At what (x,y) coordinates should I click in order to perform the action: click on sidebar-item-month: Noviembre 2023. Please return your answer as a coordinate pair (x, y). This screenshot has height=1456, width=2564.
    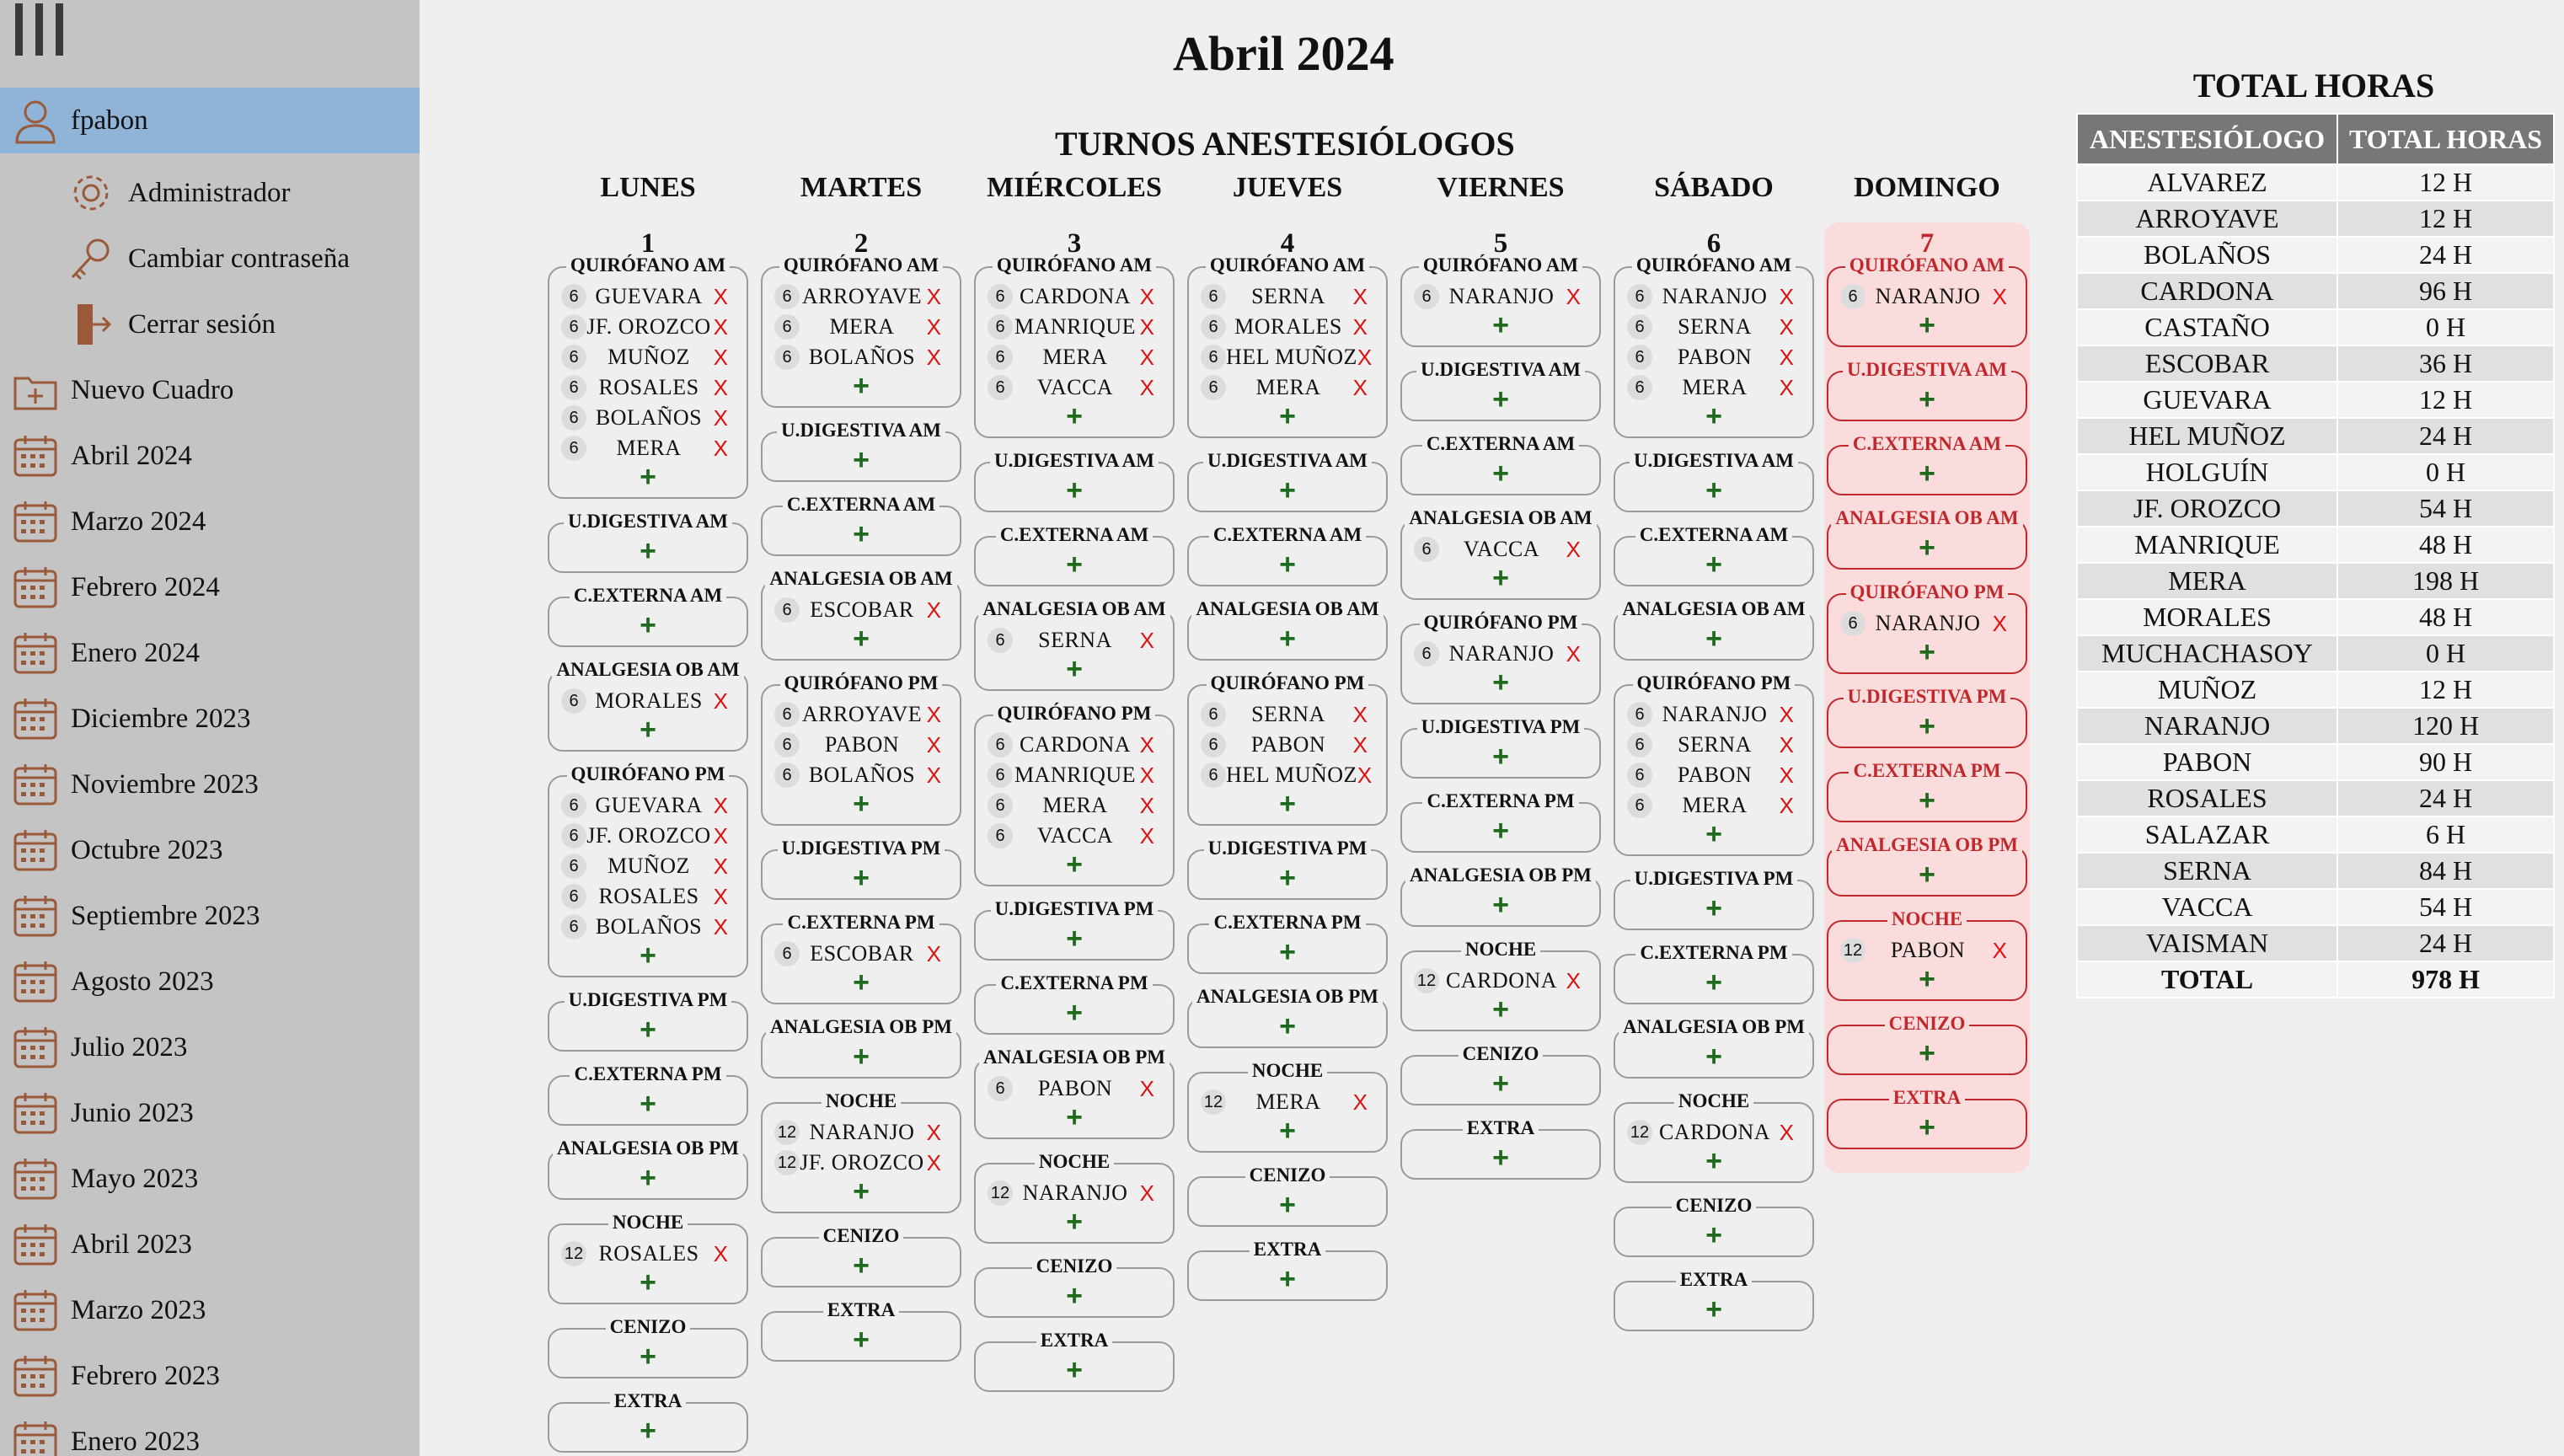
    Looking at the image, I should click on (129, 784).